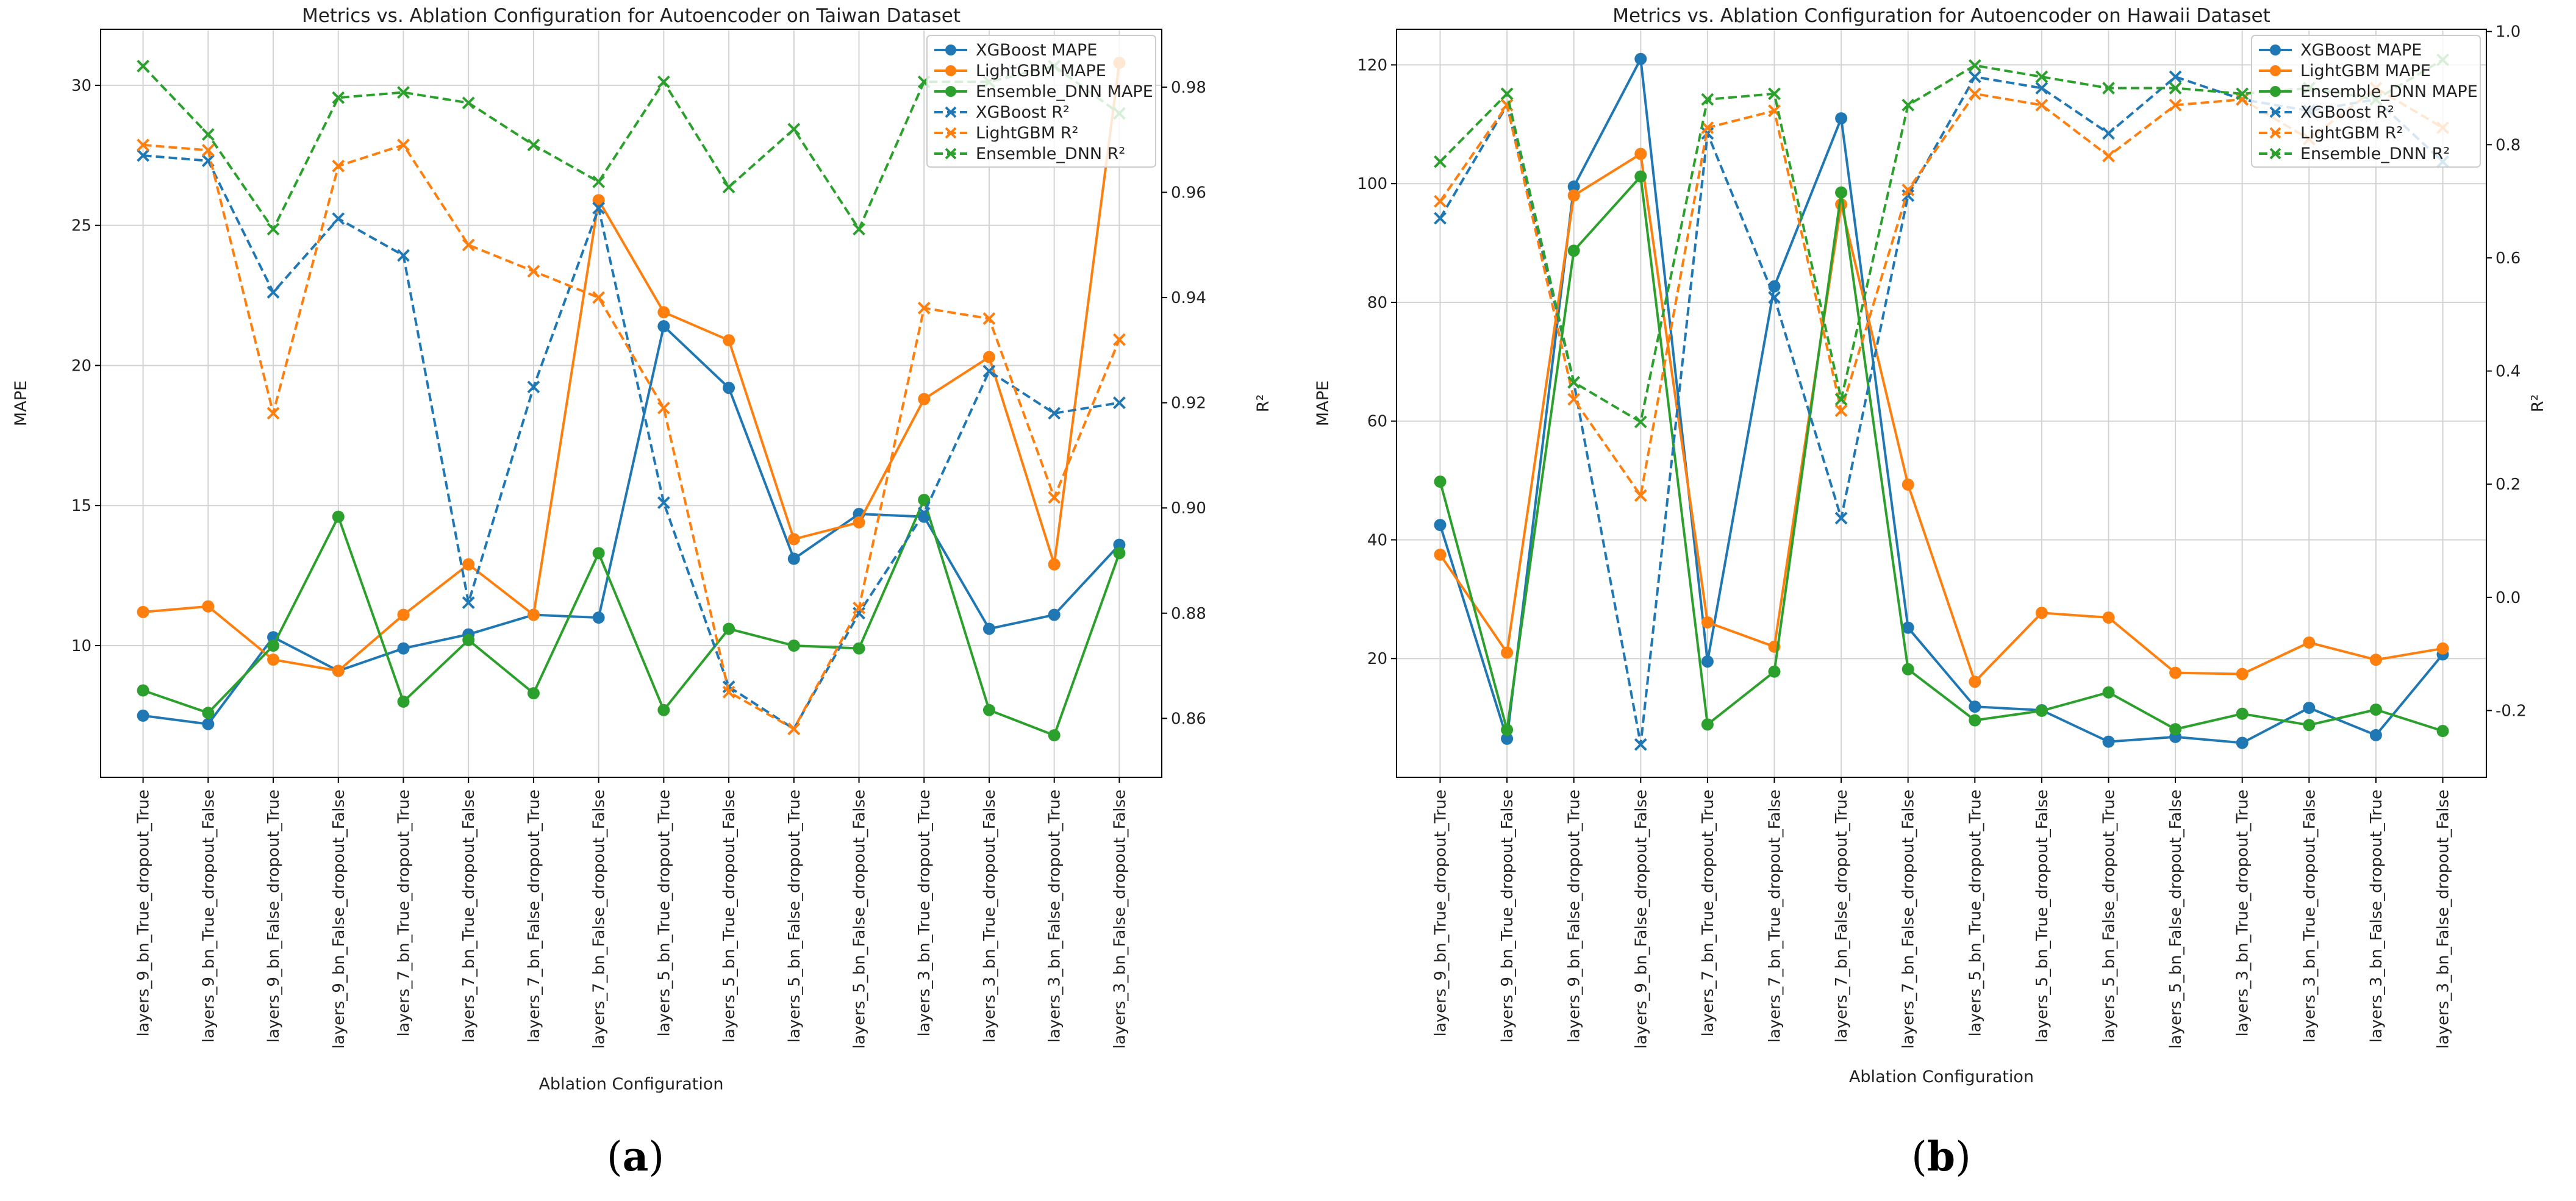 The image size is (2576, 1201). I want to click on y-right-tick-label: 0.6, so click(2509, 258).